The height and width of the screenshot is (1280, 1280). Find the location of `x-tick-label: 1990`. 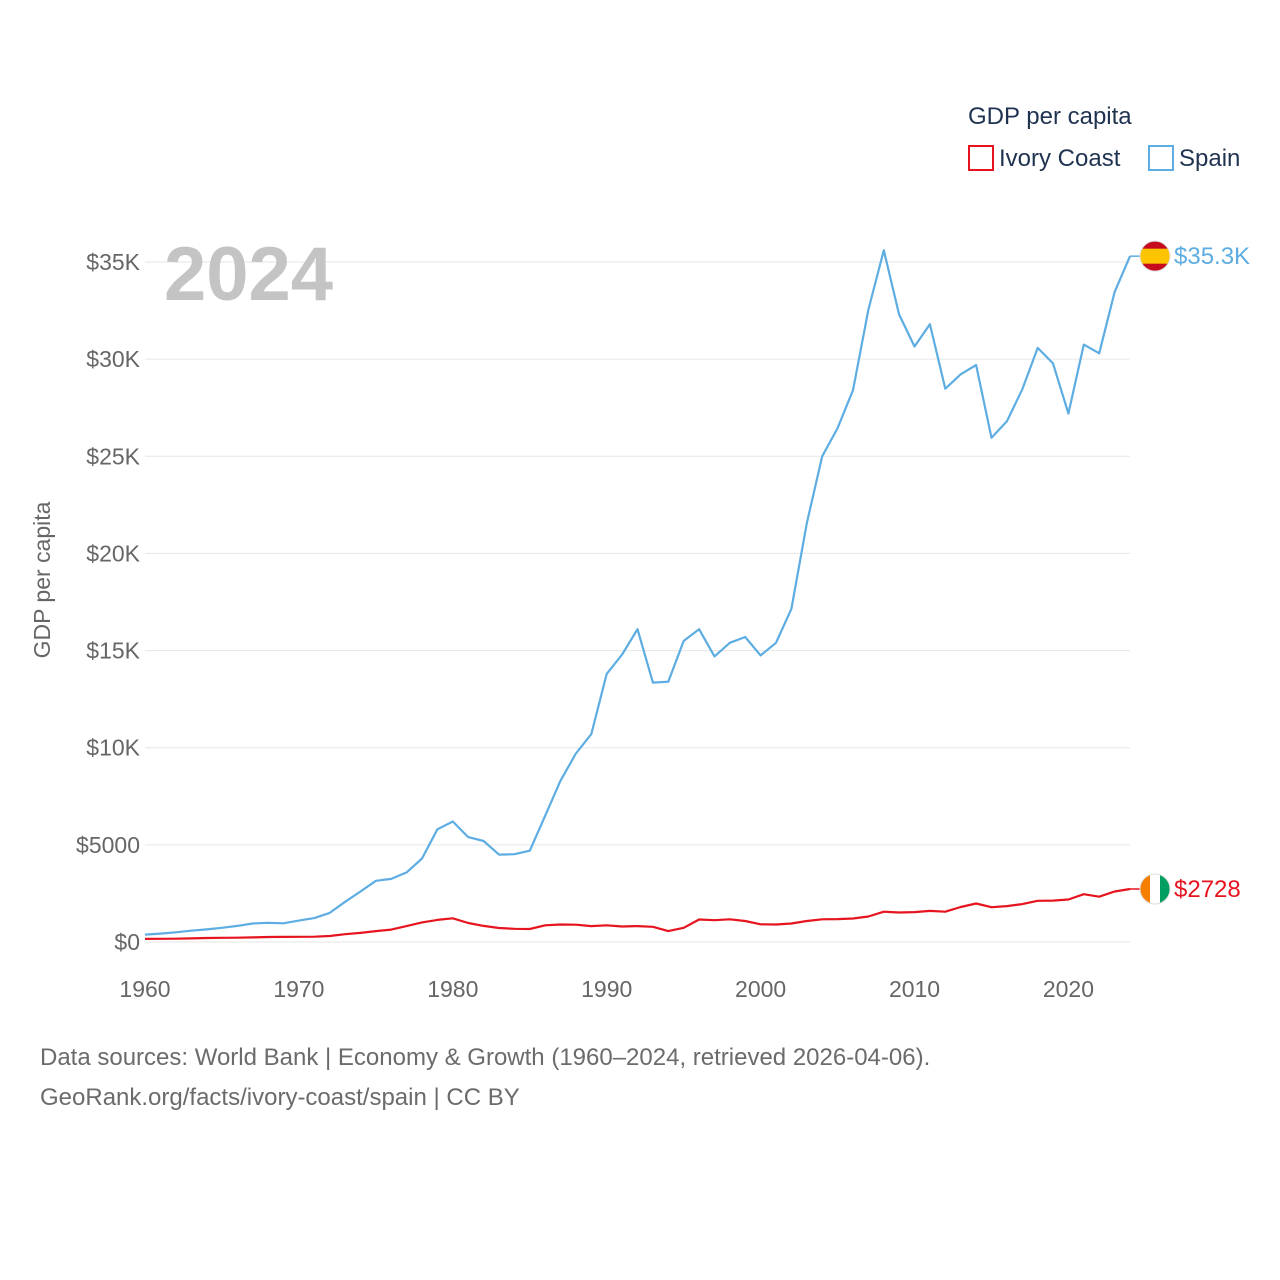

x-tick-label: 1990 is located at coordinates (606, 989).